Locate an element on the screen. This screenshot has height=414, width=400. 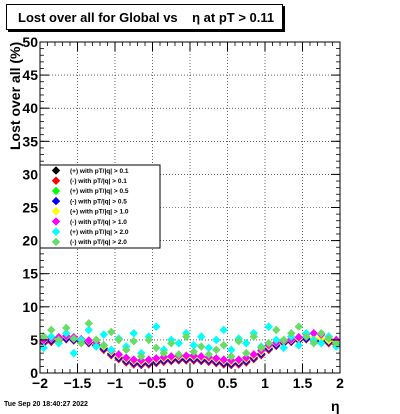
y-tick-label: 5 is located at coordinates (34, 340).